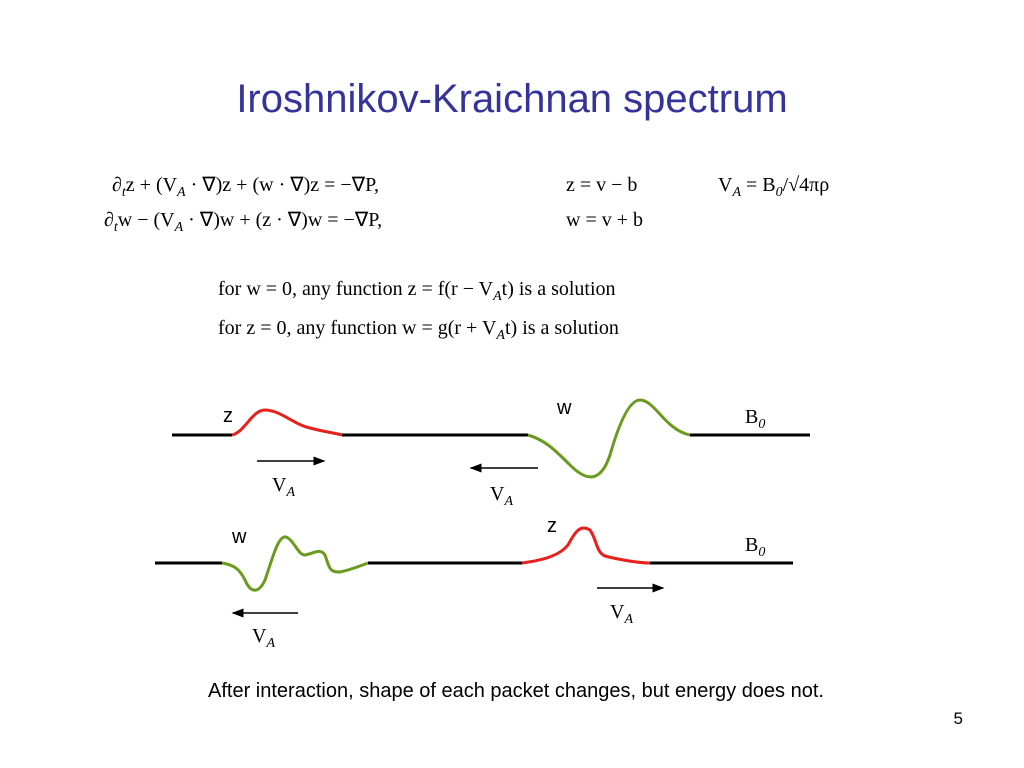 The image size is (1024, 768). What do you see at coordinates (357, 328) in the screenshot?
I see `text-run: for z = 0, any function w = g(r + V` at bounding box center [357, 328].